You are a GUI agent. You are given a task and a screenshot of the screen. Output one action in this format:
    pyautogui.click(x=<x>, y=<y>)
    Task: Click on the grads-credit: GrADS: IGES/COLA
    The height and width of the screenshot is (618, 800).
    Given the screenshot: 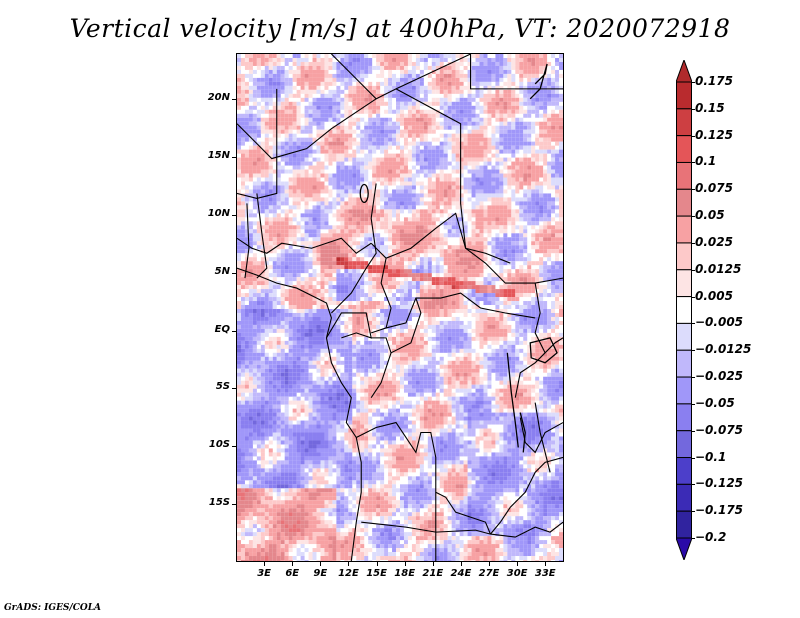 What is the action you would take?
    pyautogui.click(x=53, y=608)
    